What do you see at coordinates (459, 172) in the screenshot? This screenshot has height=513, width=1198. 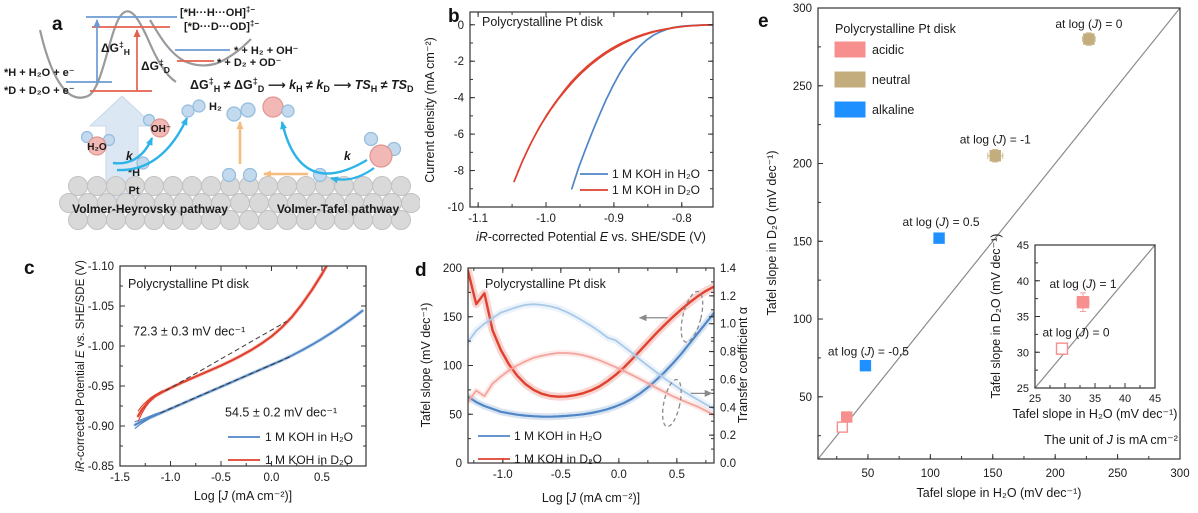 I see `y-tick-label: -8` at bounding box center [459, 172].